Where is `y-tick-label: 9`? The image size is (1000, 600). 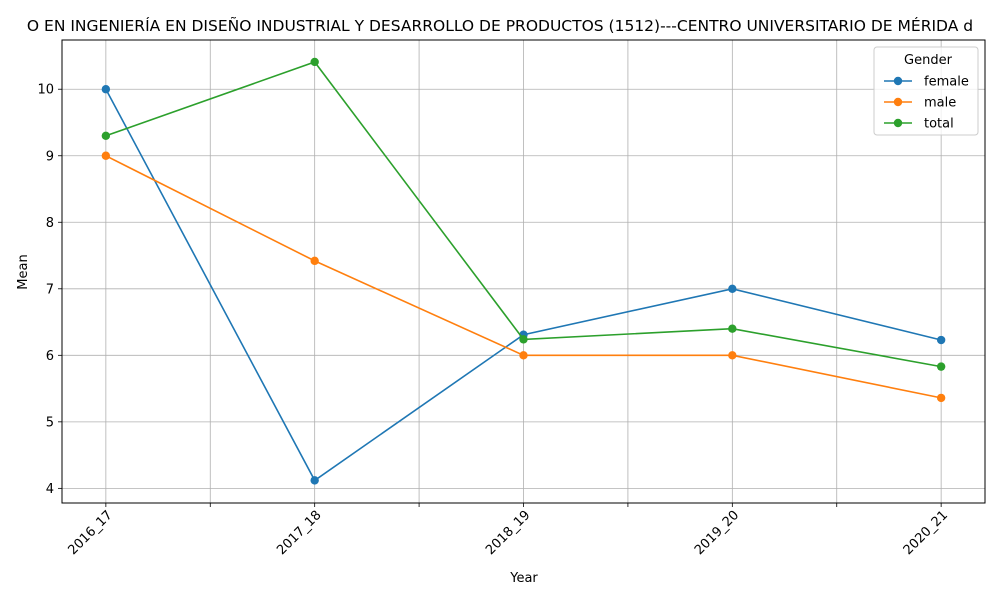 y-tick-label: 9 is located at coordinates (50, 156).